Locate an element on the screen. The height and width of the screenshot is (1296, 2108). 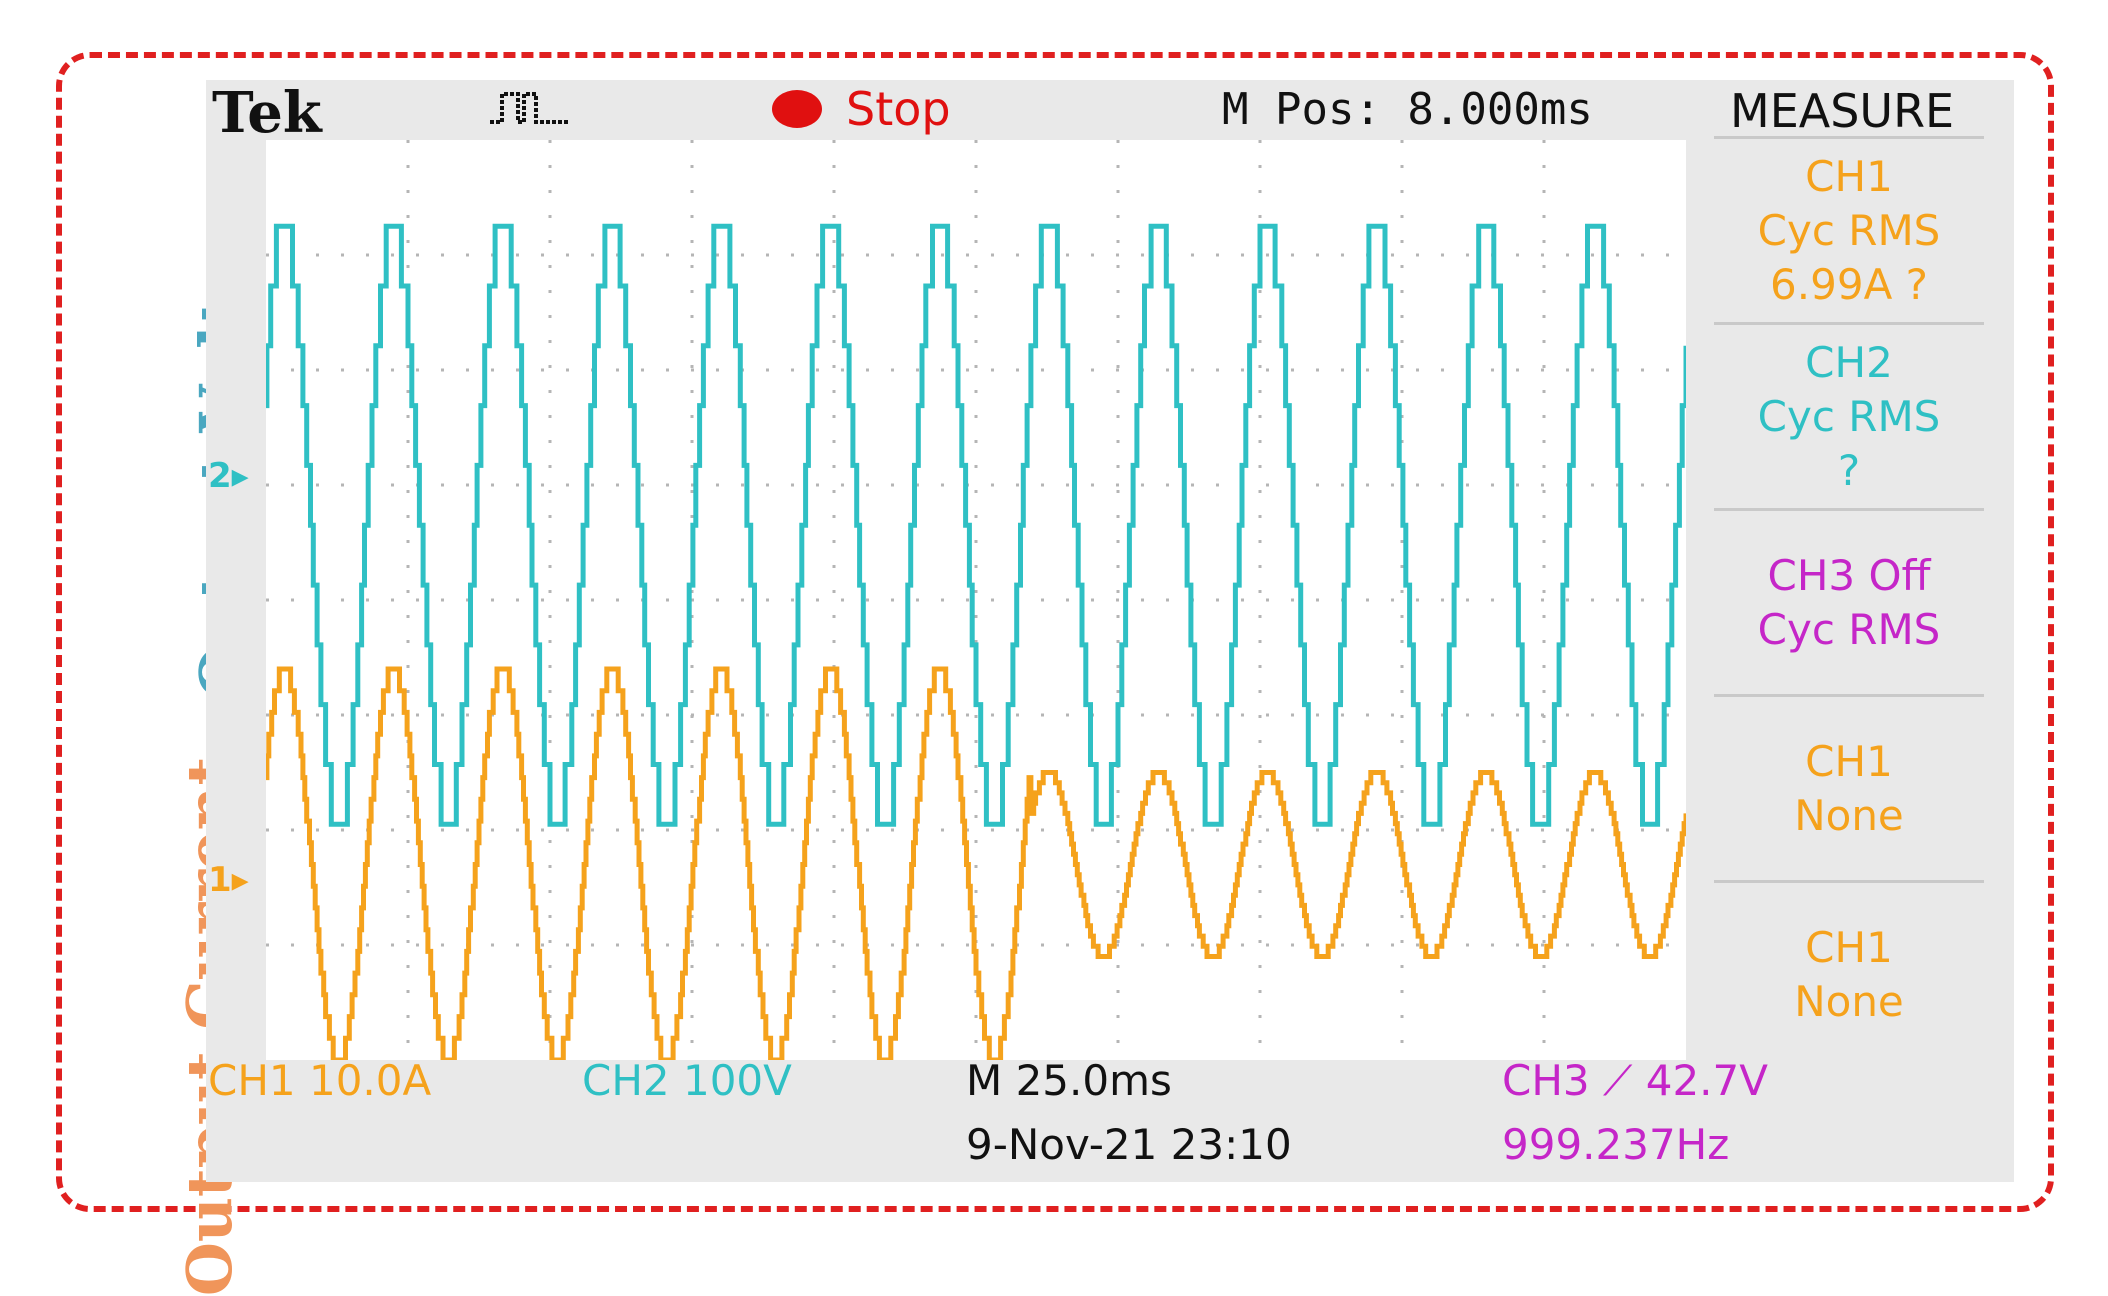
ch1-scale-readout: CH1 10.0A is located at coordinates (320, 1080).